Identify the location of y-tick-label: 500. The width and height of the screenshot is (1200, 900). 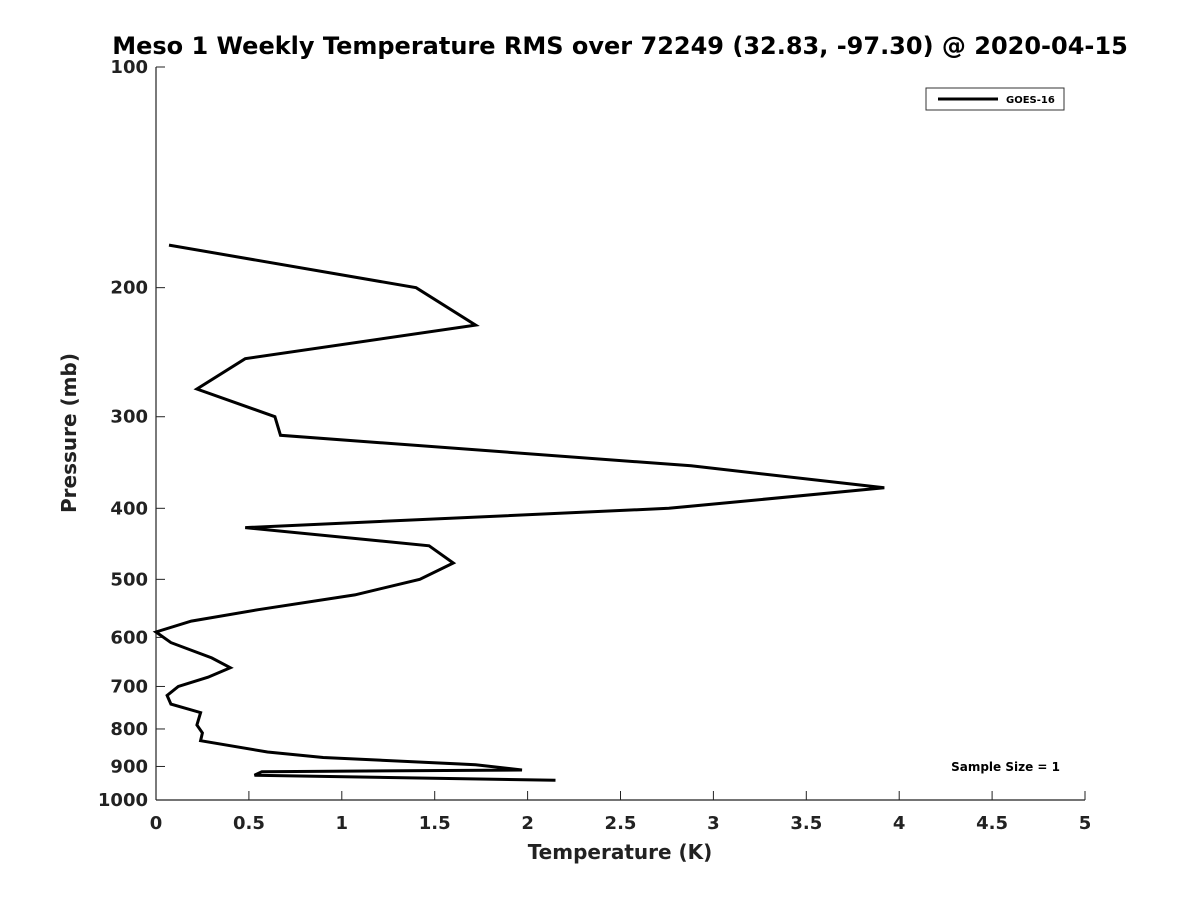
(129, 579).